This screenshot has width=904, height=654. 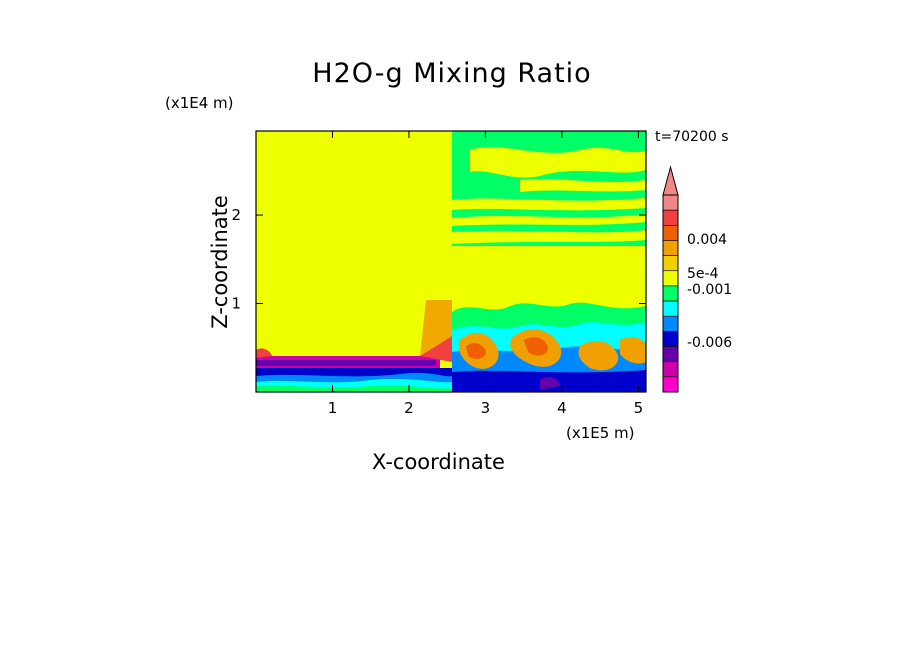 What do you see at coordinates (236, 215) in the screenshot?
I see `z-tick-label: 2` at bounding box center [236, 215].